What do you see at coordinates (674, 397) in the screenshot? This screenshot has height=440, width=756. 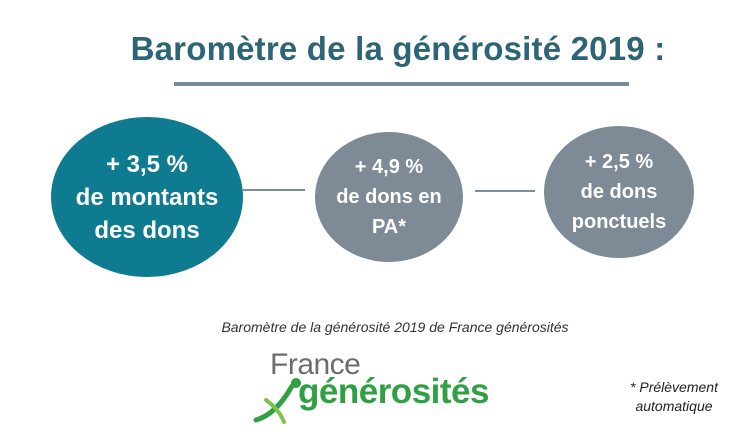 I see `footnote: * Prélèvement automatique` at bounding box center [674, 397].